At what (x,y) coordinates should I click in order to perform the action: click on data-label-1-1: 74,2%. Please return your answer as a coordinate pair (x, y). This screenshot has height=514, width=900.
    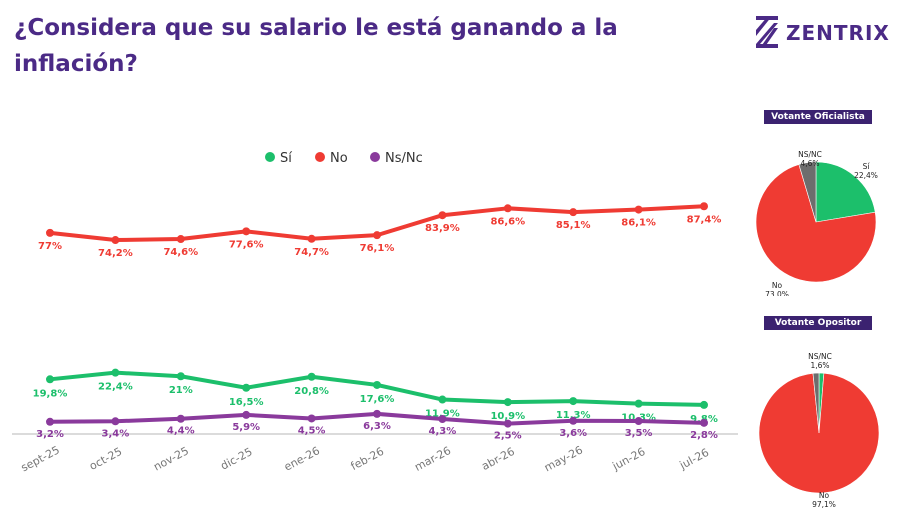
    Looking at the image, I should click on (115, 253).